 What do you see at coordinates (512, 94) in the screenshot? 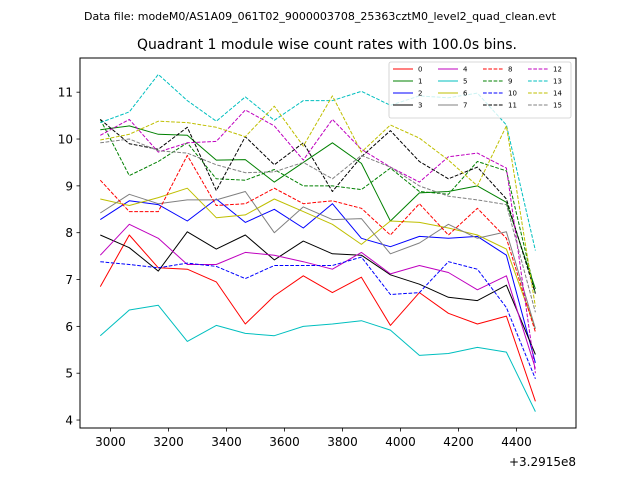
I see `legend-label-10: 10` at bounding box center [512, 94].